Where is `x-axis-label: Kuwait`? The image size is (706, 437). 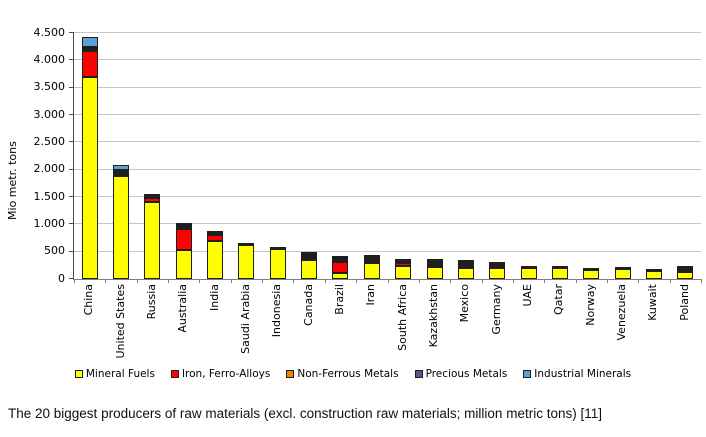 x-axis-label: Kuwait is located at coordinates (653, 302).